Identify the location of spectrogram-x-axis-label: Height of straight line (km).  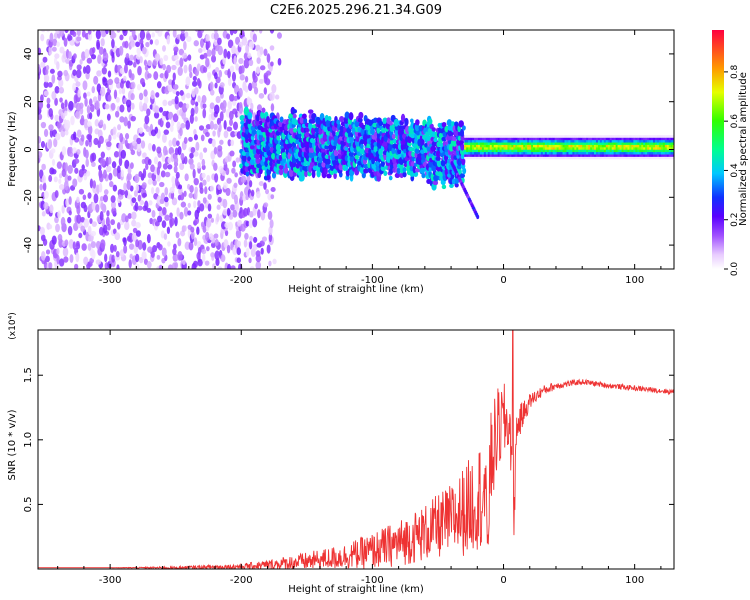
(356, 289).